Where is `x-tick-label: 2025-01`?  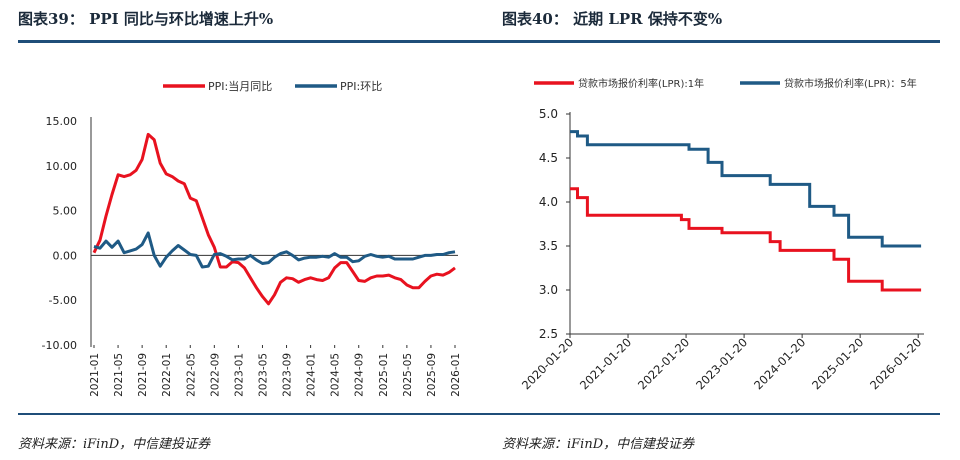 x-tick-label: 2025-01 is located at coordinates (384, 375).